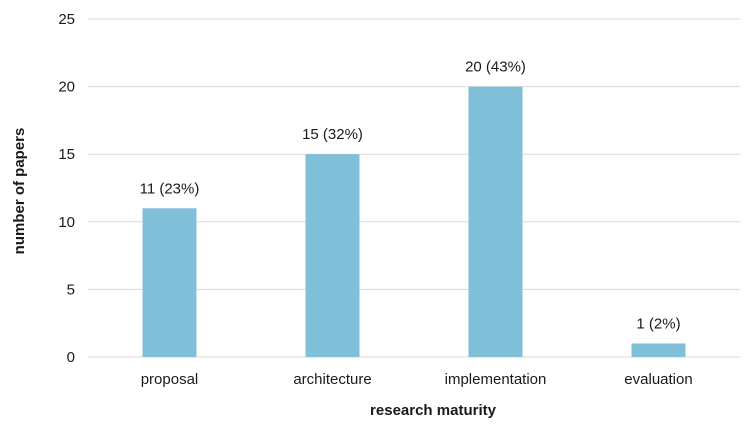 The image size is (756, 424). What do you see at coordinates (433, 410) in the screenshot?
I see `x-axis-title: research maturity` at bounding box center [433, 410].